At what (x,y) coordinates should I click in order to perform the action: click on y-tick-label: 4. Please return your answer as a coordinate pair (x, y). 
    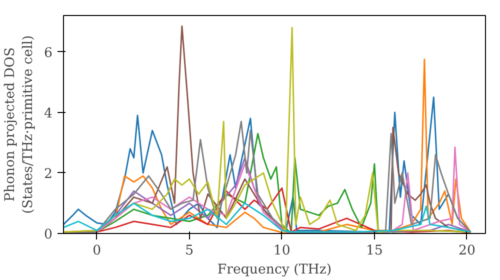
    Looking at the image, I should click on (48, 114).